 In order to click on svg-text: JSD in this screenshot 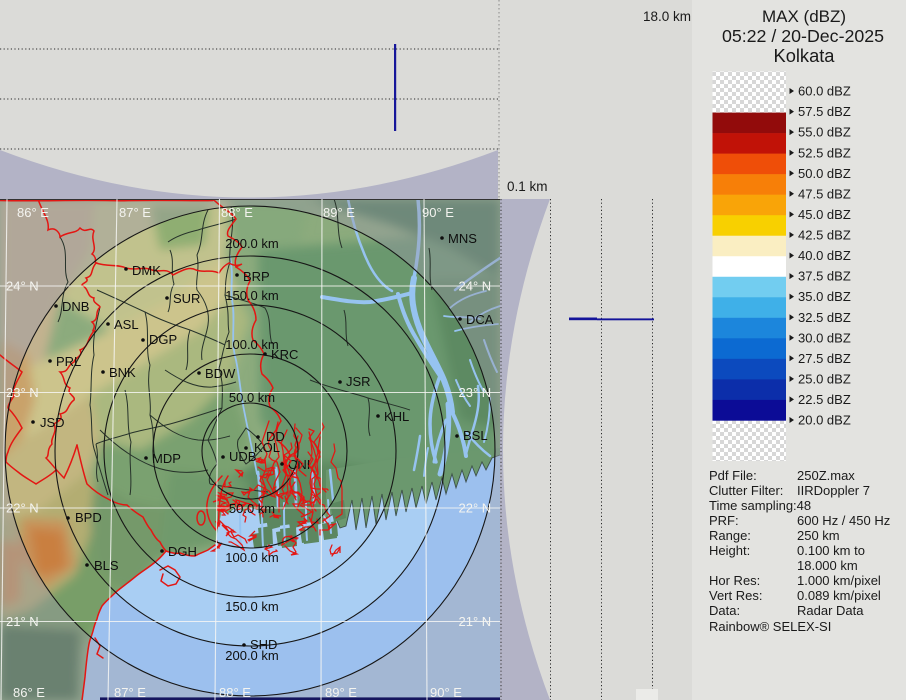, I will do `click(52, 422)`.